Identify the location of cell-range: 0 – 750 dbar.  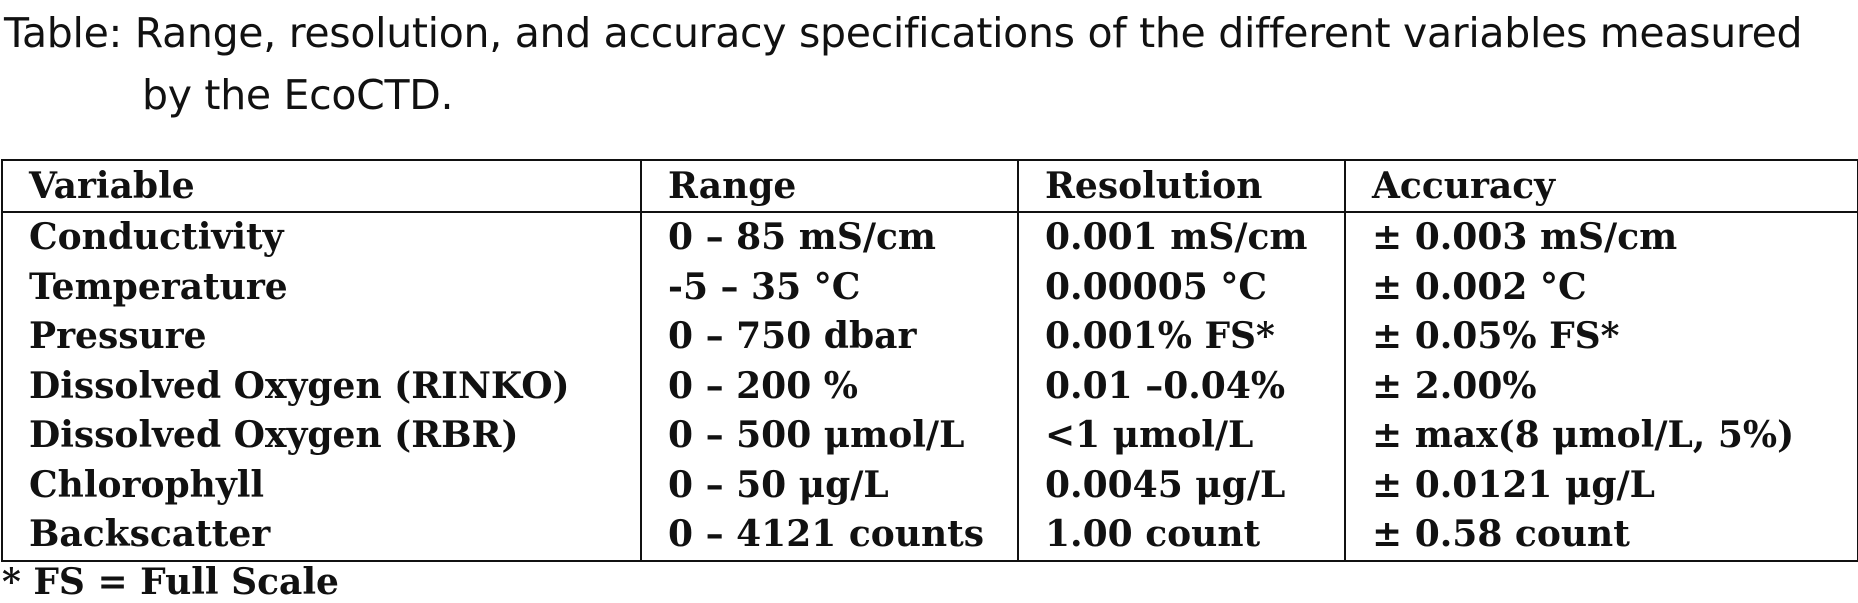
(829, 337).